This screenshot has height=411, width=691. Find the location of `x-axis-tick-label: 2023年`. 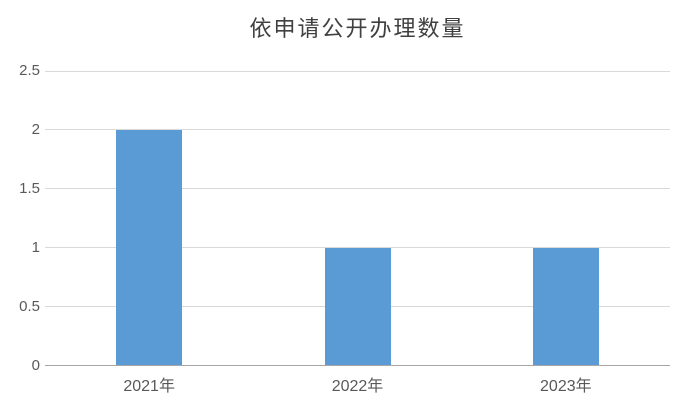

x-axis-tick-label: 2023年 is located at coordinates (566, 386).